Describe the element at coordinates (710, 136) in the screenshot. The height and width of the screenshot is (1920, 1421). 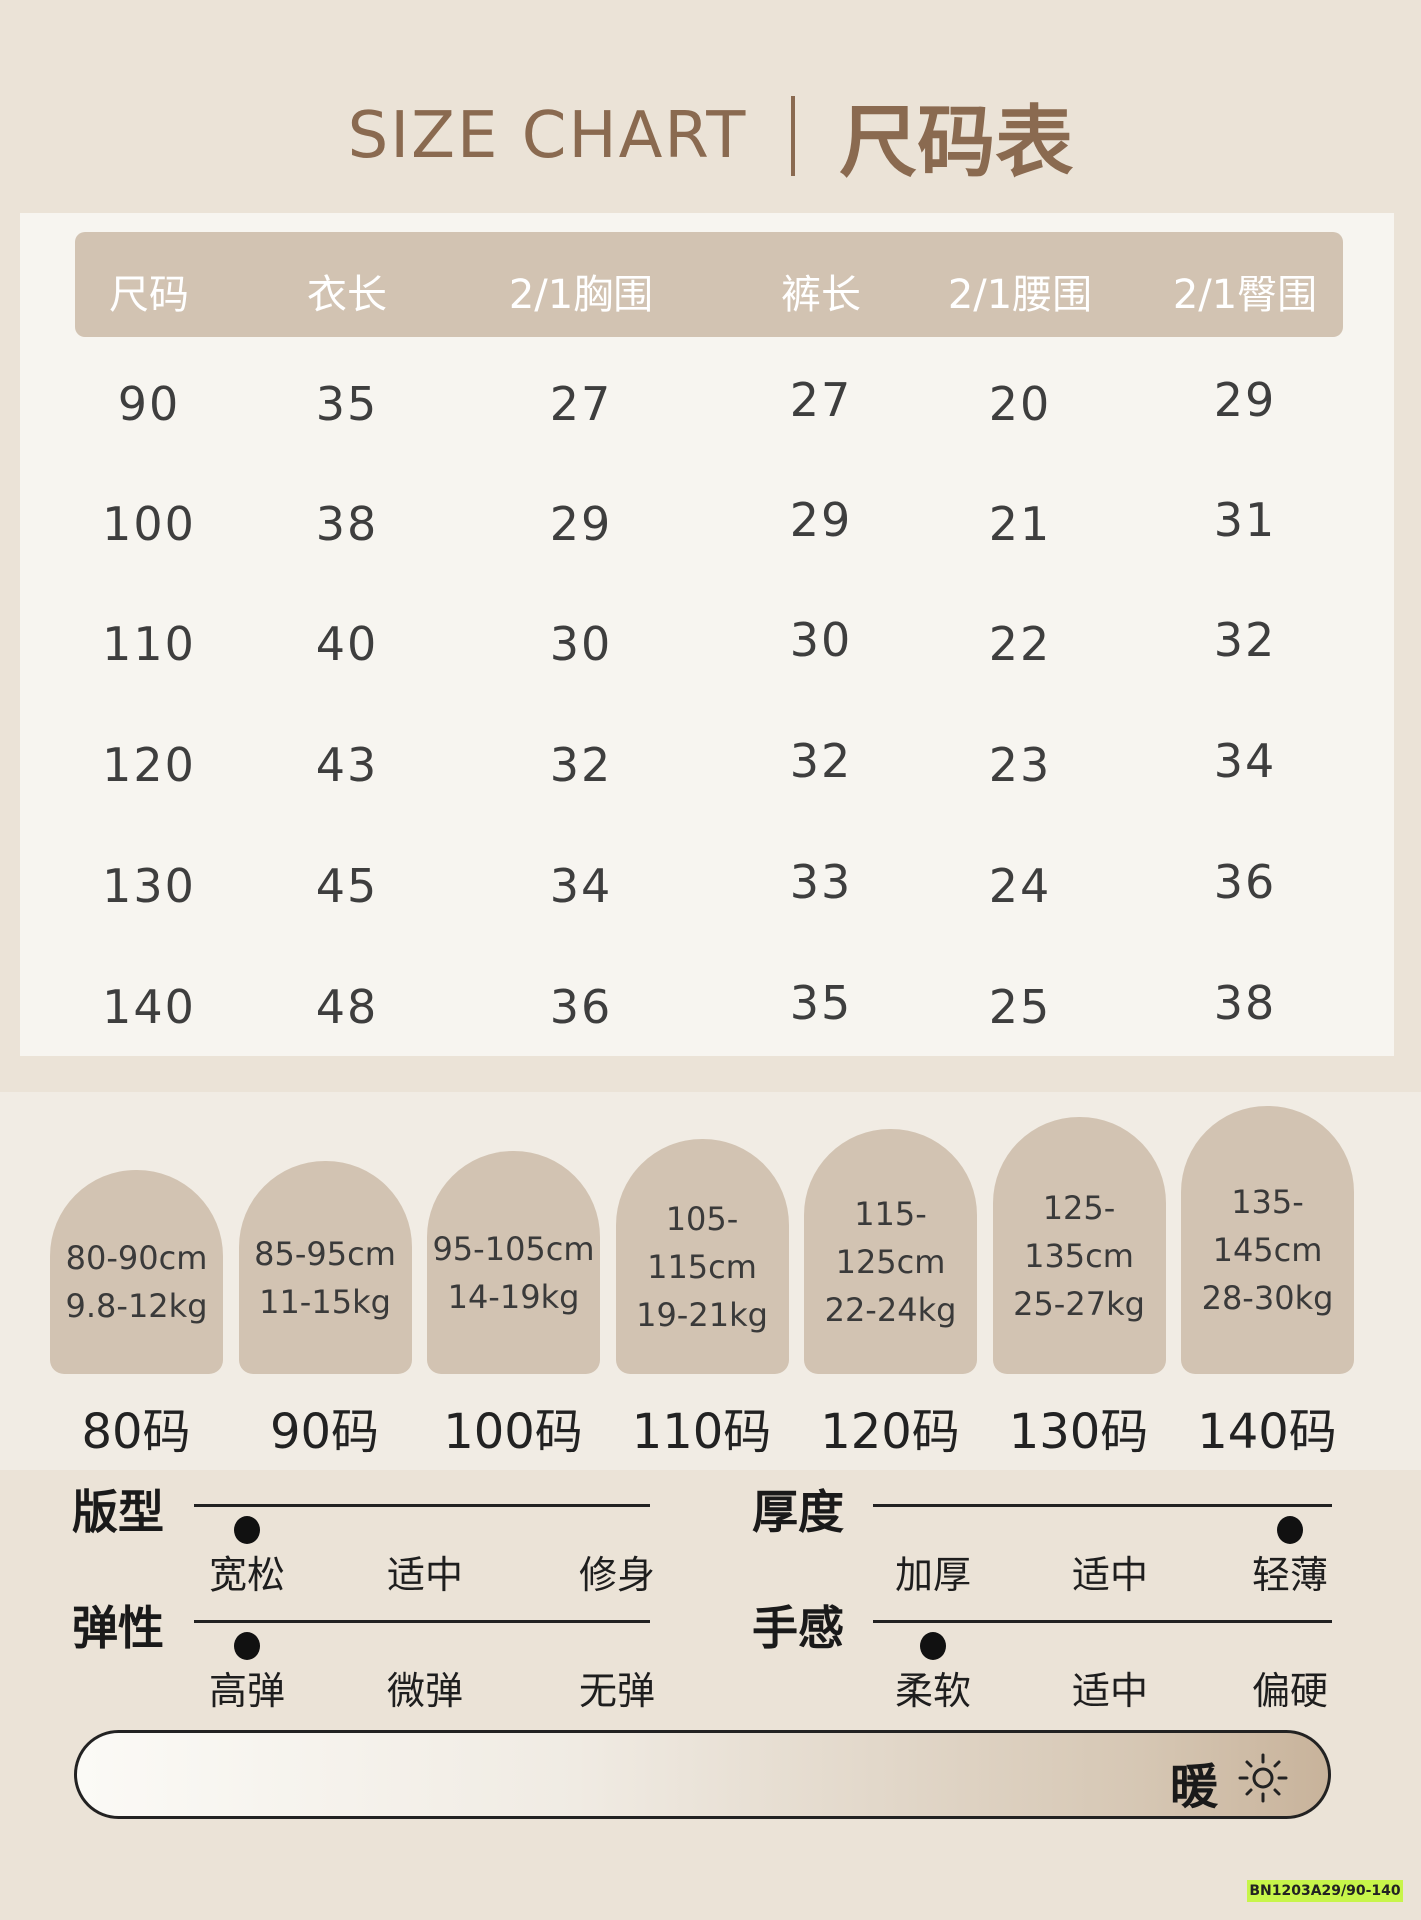
I see `page-title: SIZE CHART 尺码表` at that location.